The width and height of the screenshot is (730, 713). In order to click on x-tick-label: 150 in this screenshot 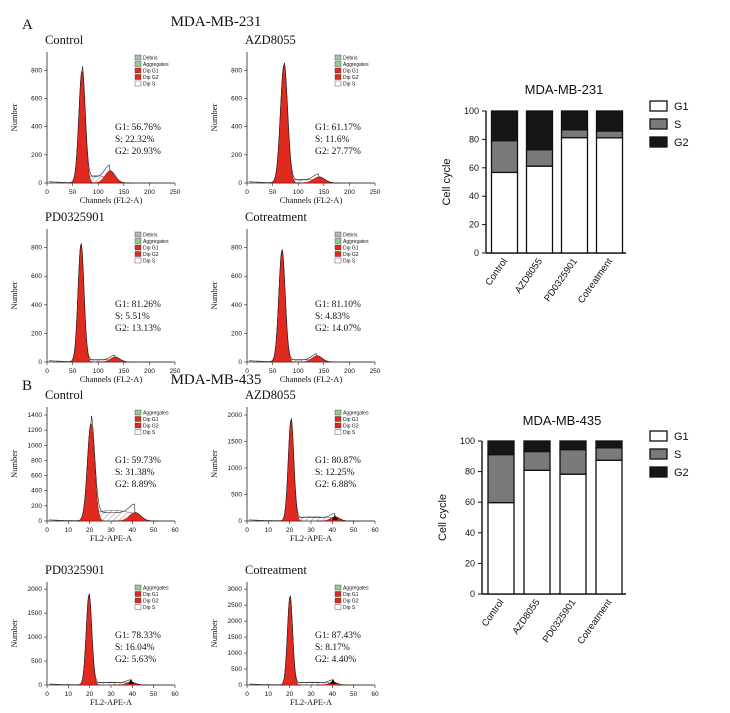, I will do `click(323, 192)`.